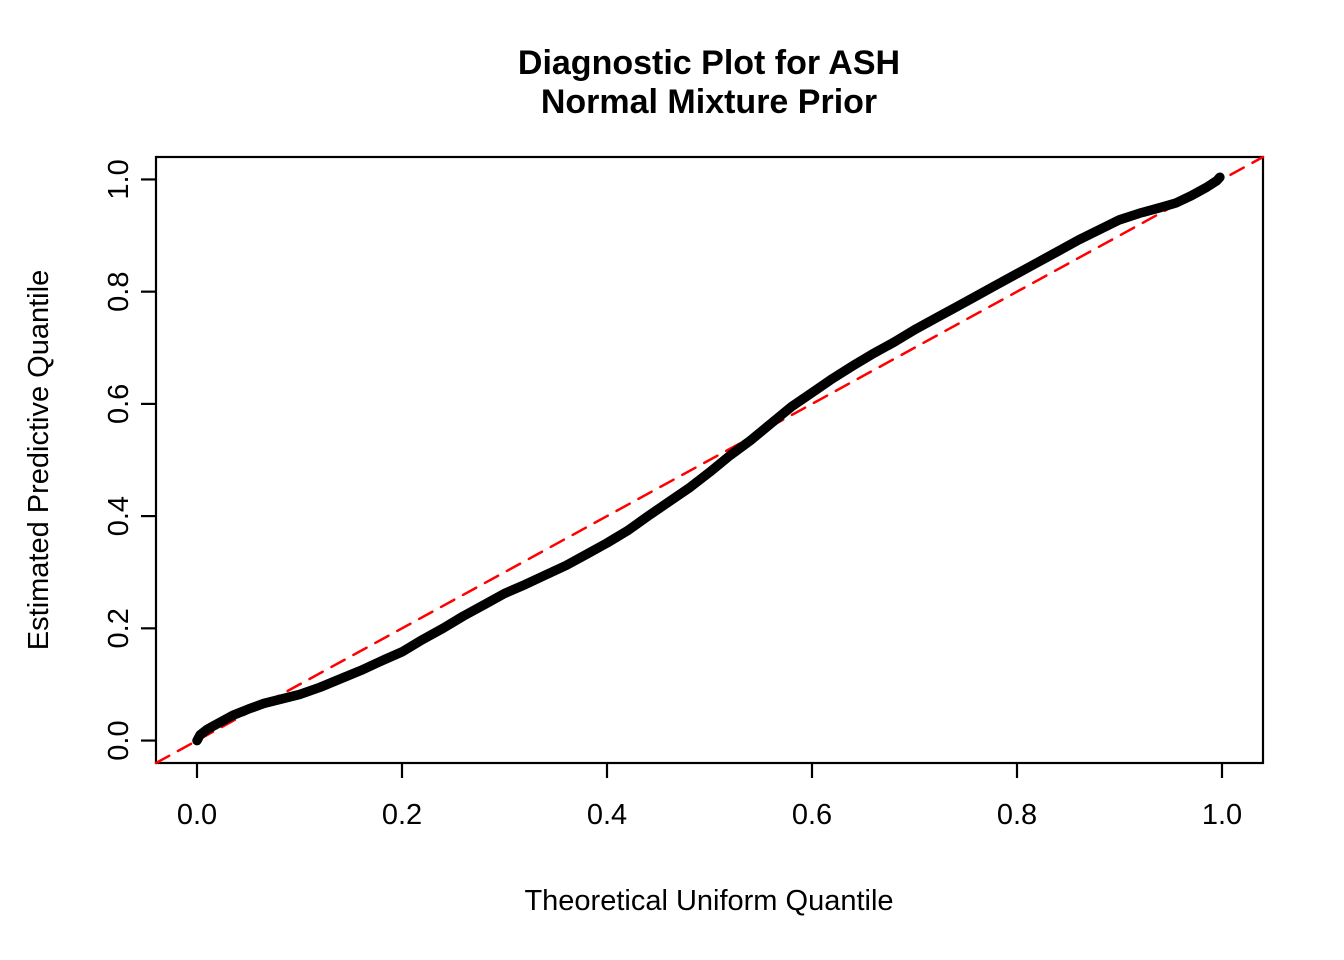 This screenshot has height=960, width=1344. Describe the element at coordinates (119, 740) in the screenshot. I see `y-tick-label: 0.0` at that location.